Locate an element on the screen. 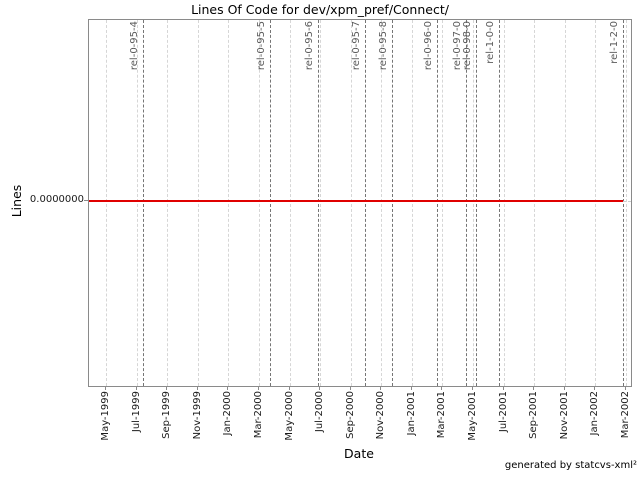  x-tick-label: May-1999 is located at coordinates (105, 416).